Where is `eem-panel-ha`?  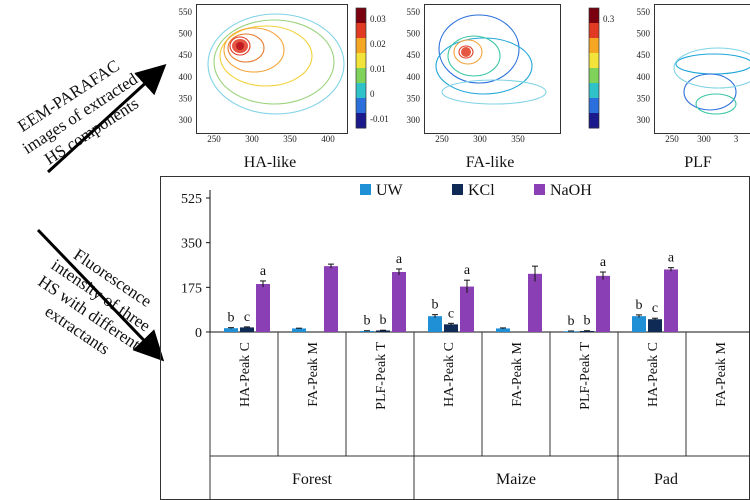
eem-panel-ha is located at coordinates (272, 69).